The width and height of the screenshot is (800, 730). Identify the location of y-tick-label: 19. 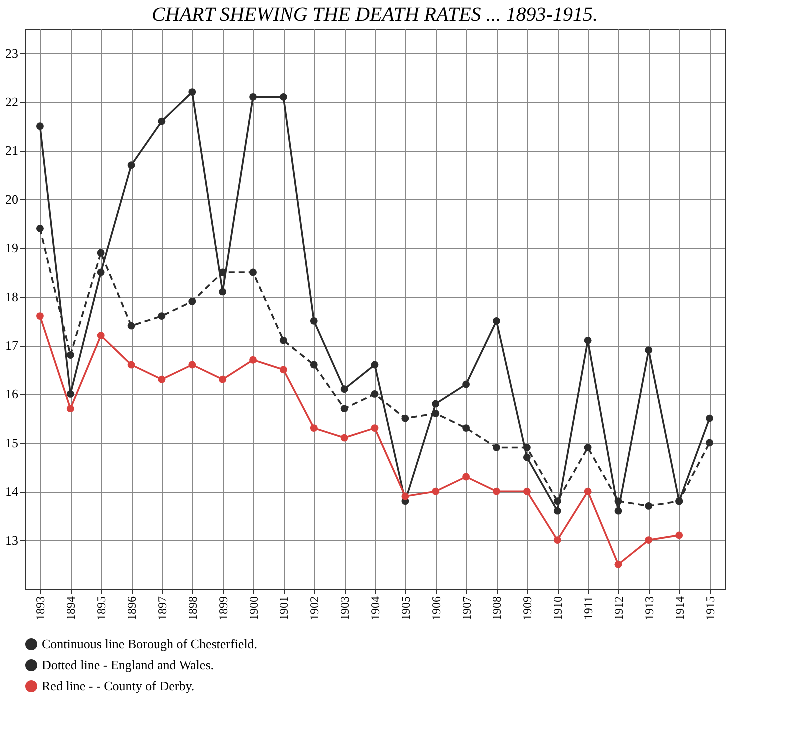
(12, 248).